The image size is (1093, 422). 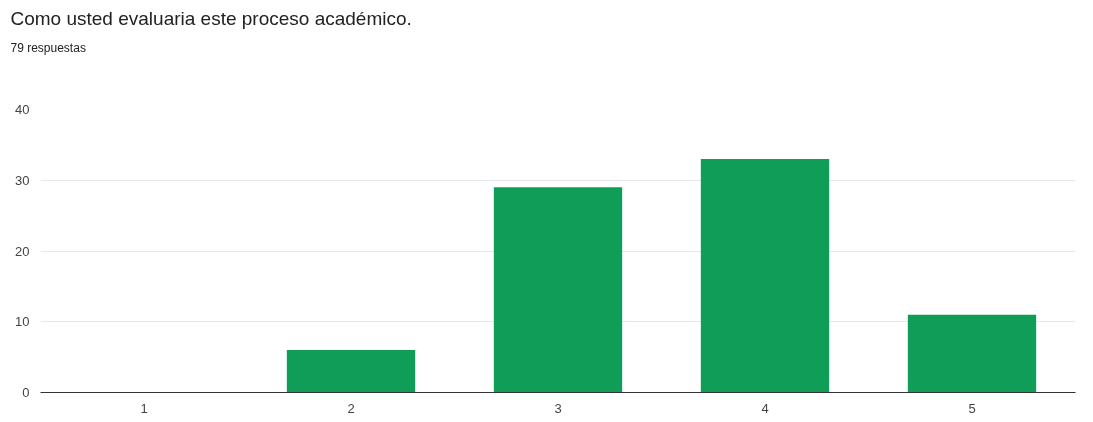 What do you see at coordinates (48, 47) in the screenshot?
I see `chart-subtitle: 79 respuestas` at bounding box center [48, 47].